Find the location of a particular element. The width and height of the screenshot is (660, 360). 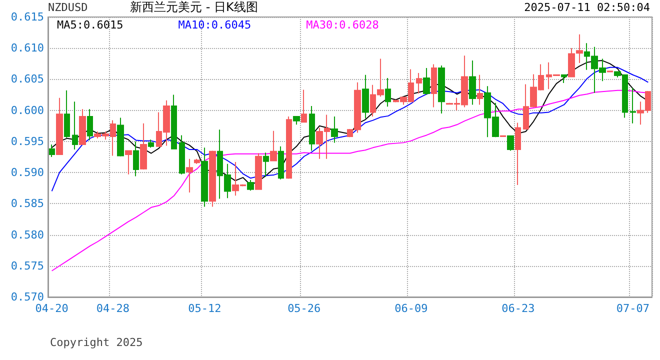

text: MA30:0.6028 is located at coordinates (342, 25).